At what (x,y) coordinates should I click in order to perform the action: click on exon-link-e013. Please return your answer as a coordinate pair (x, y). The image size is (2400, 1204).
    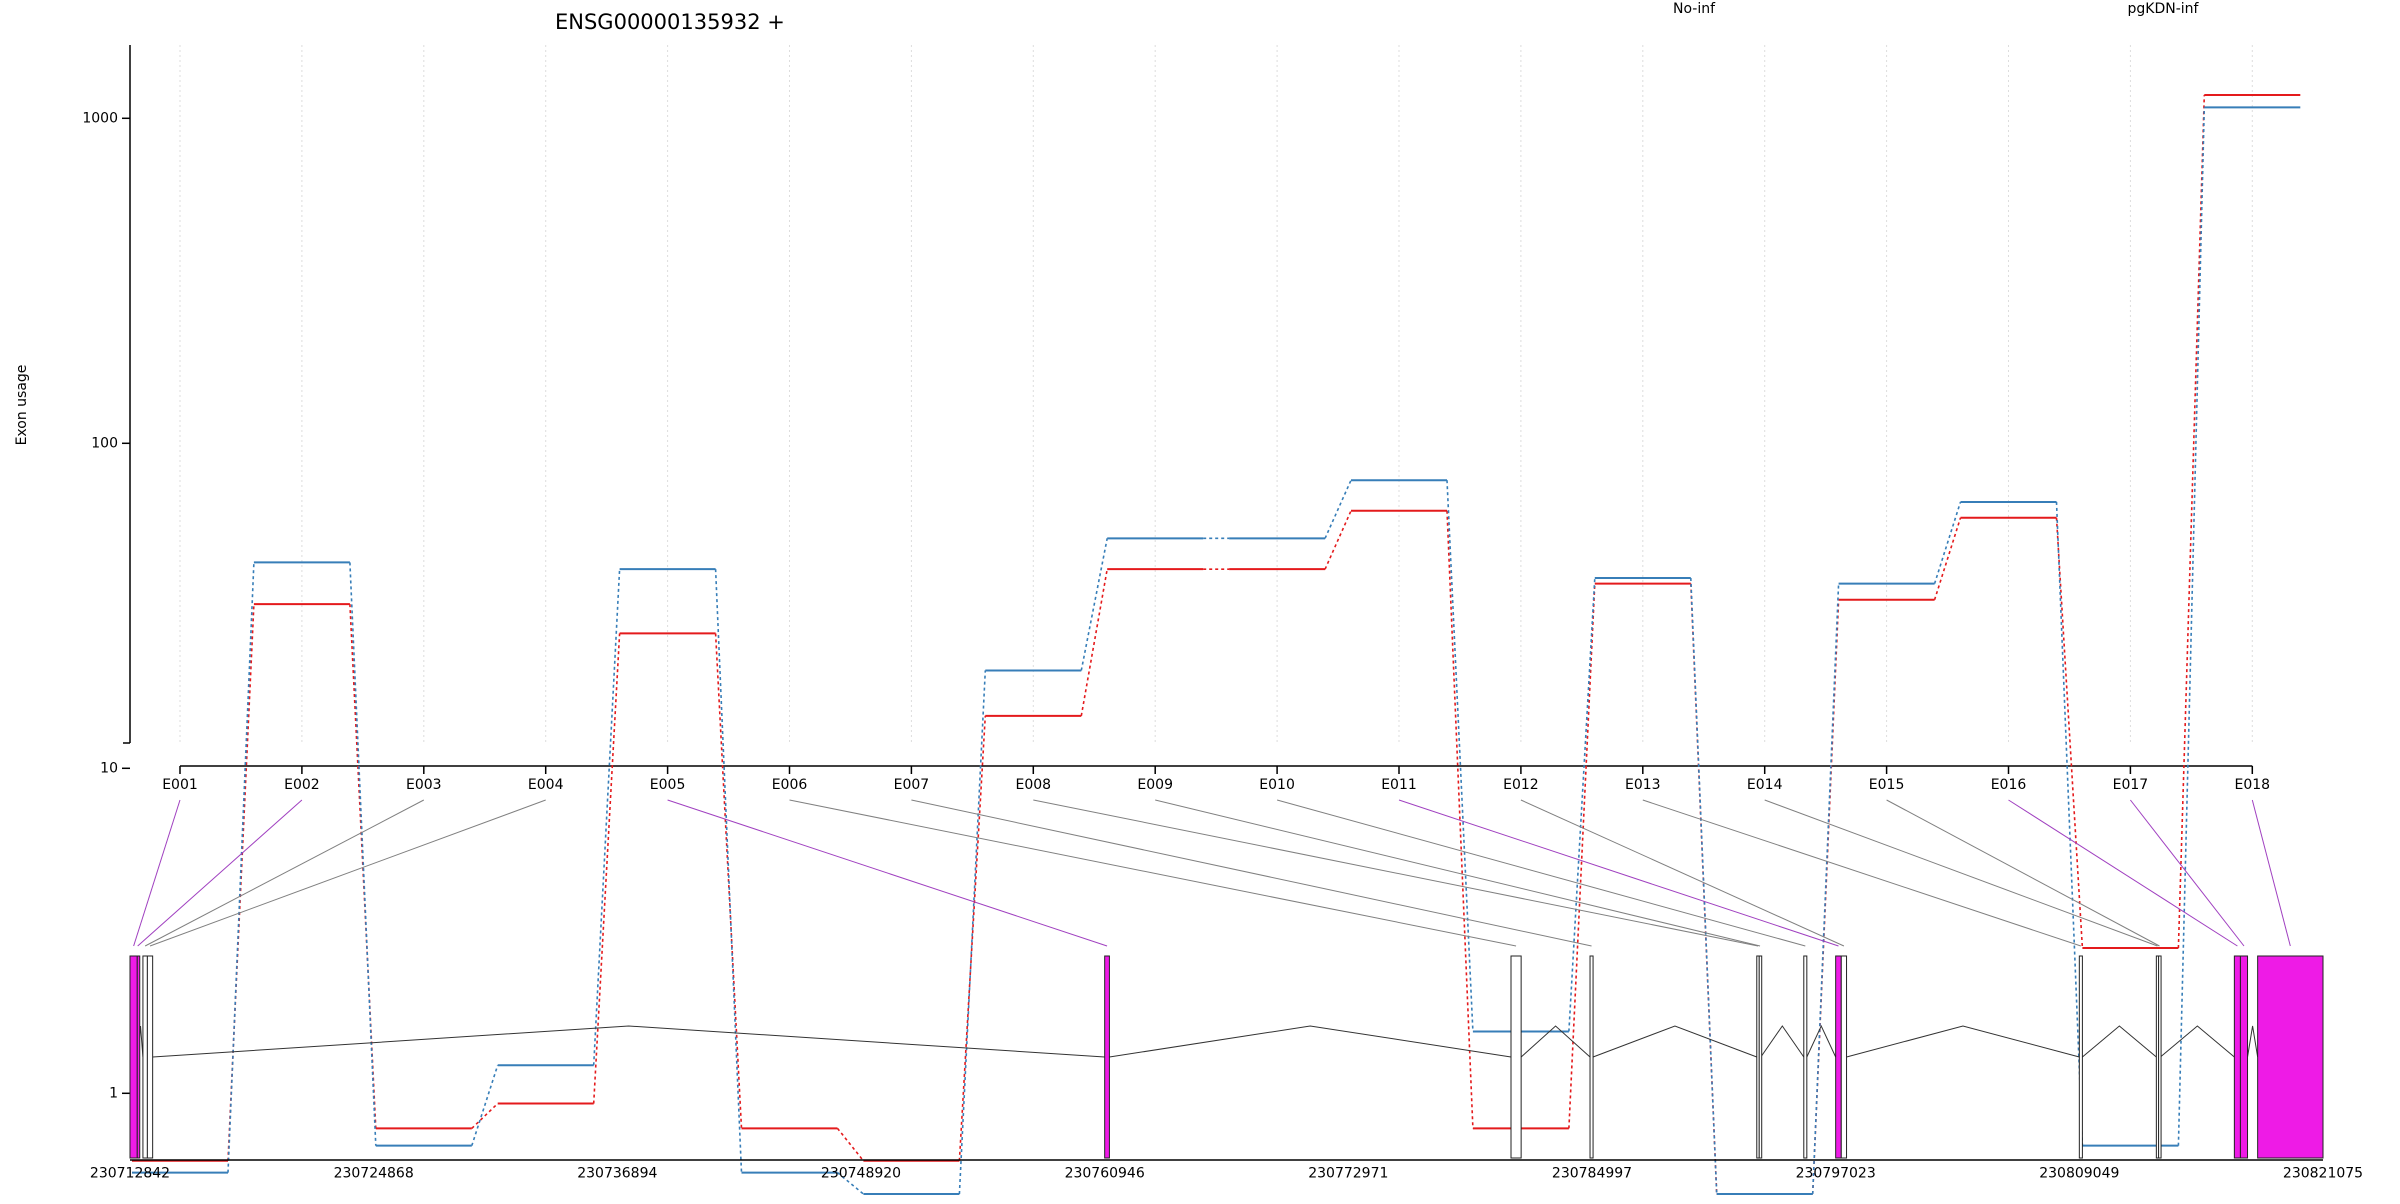
    Looking at the image, I should click on (1862, 873).